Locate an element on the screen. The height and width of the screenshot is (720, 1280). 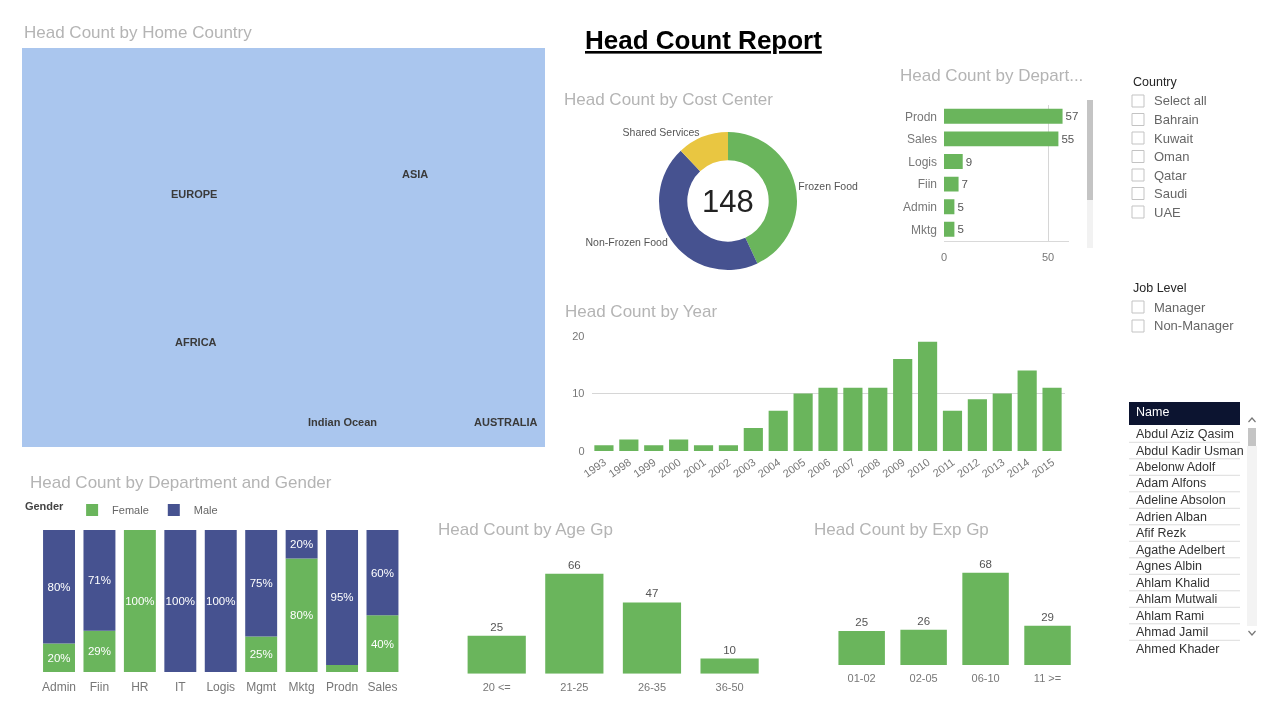
x-tick-label: 11 >= is located at coordinates (1047, 678).